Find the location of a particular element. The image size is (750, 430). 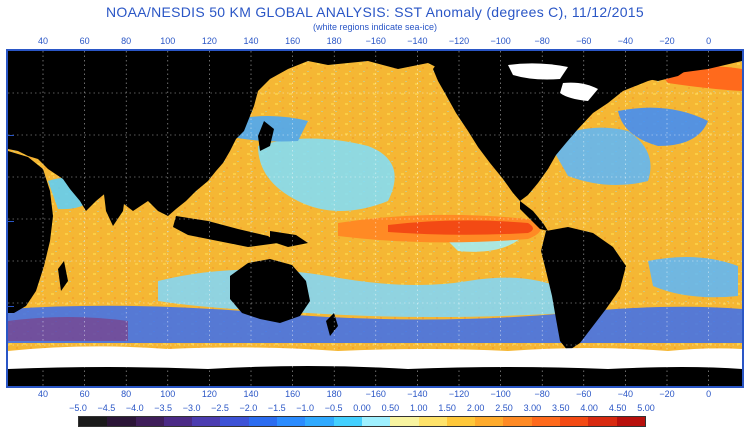

colorbar-label: 0.50 is located at coordinates (390, 408).